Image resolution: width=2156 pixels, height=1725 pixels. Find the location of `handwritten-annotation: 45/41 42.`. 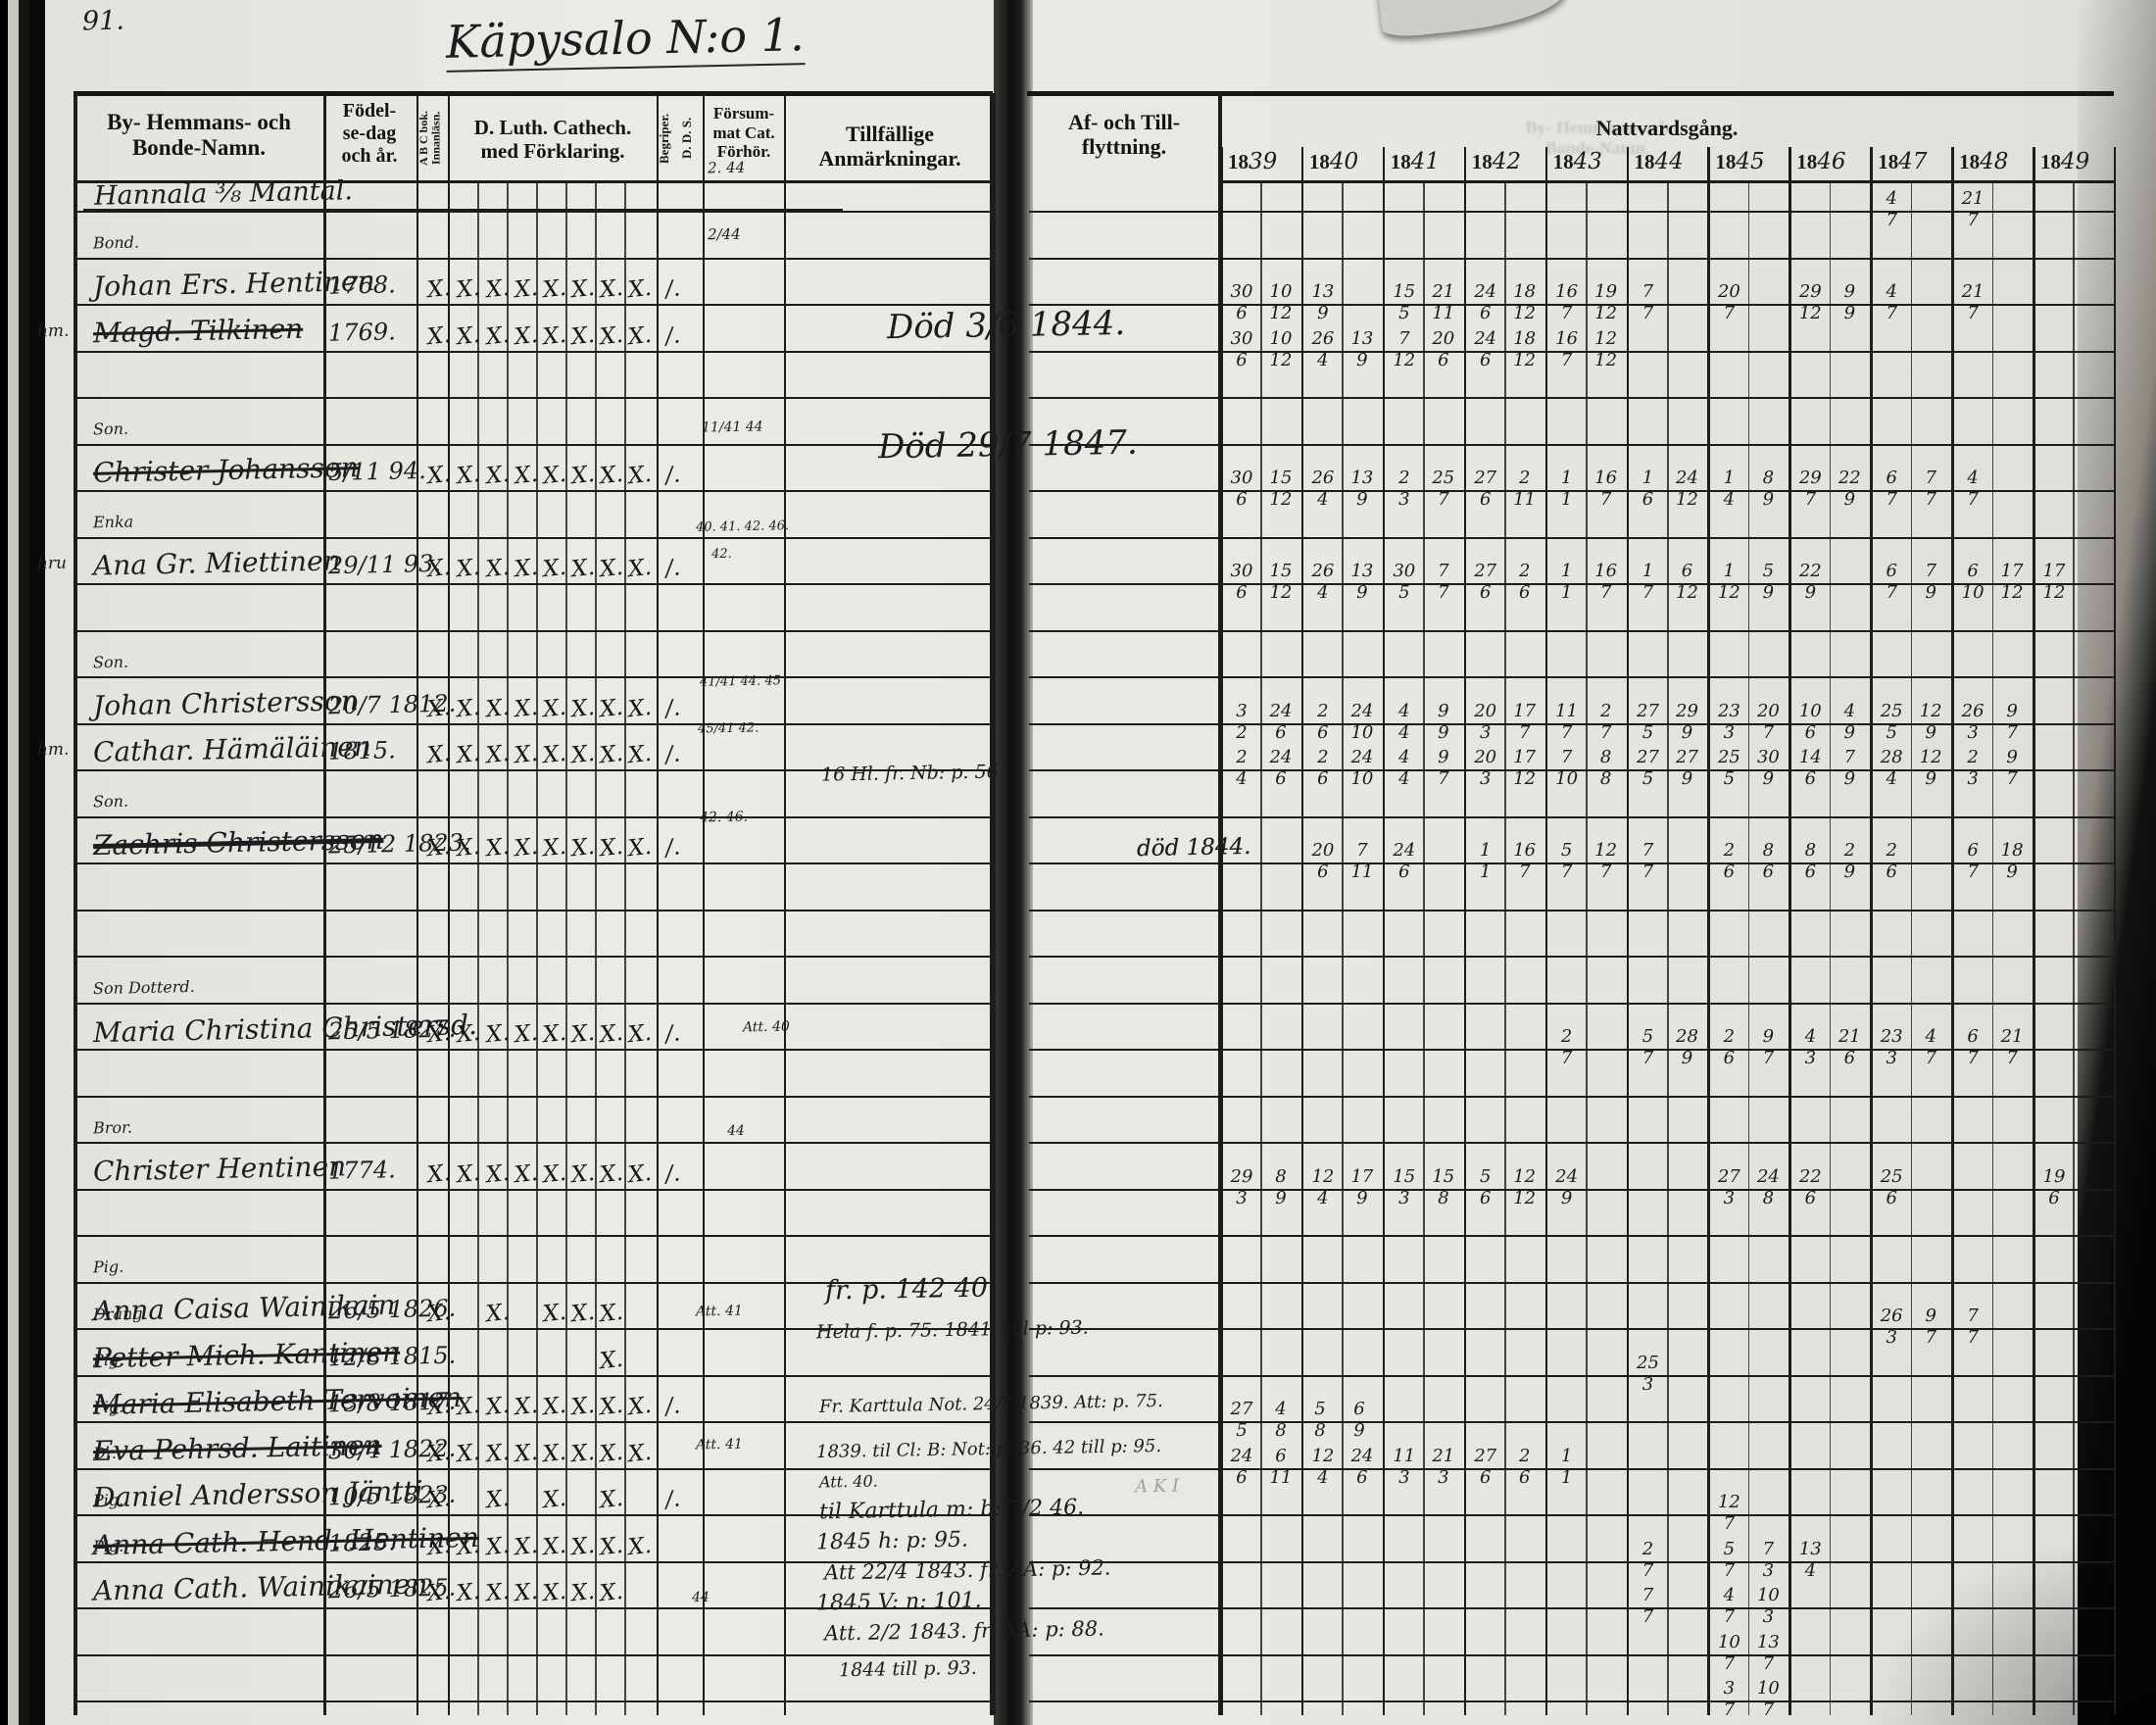

handwritten-annotation: 45/41 42. is located at coordinates (728, 728).